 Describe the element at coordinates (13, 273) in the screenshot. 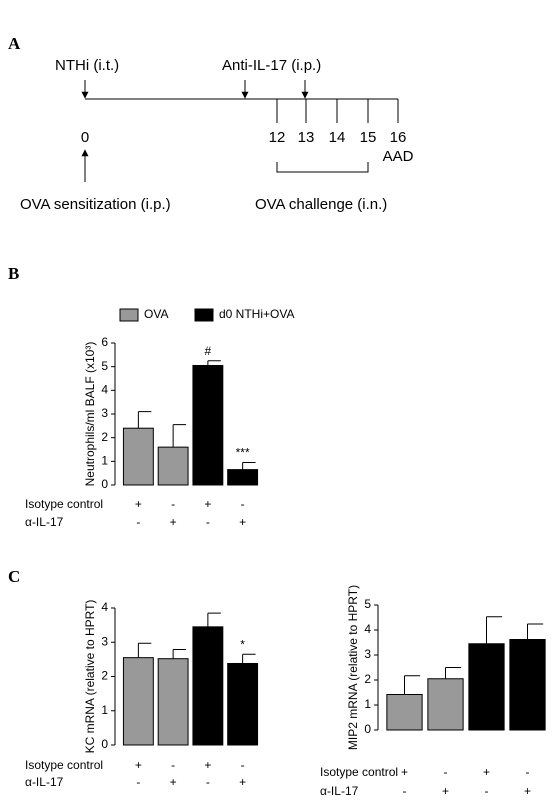

I see `panel-label: B` at that location.